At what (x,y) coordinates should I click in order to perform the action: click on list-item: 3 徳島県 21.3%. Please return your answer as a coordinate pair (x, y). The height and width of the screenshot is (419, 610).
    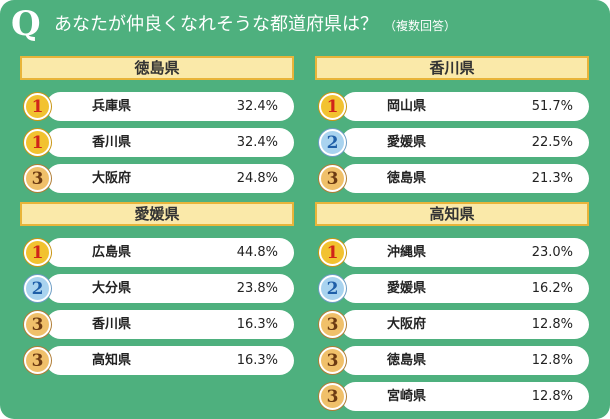
    Looking at the image, I should click on (452, 179).